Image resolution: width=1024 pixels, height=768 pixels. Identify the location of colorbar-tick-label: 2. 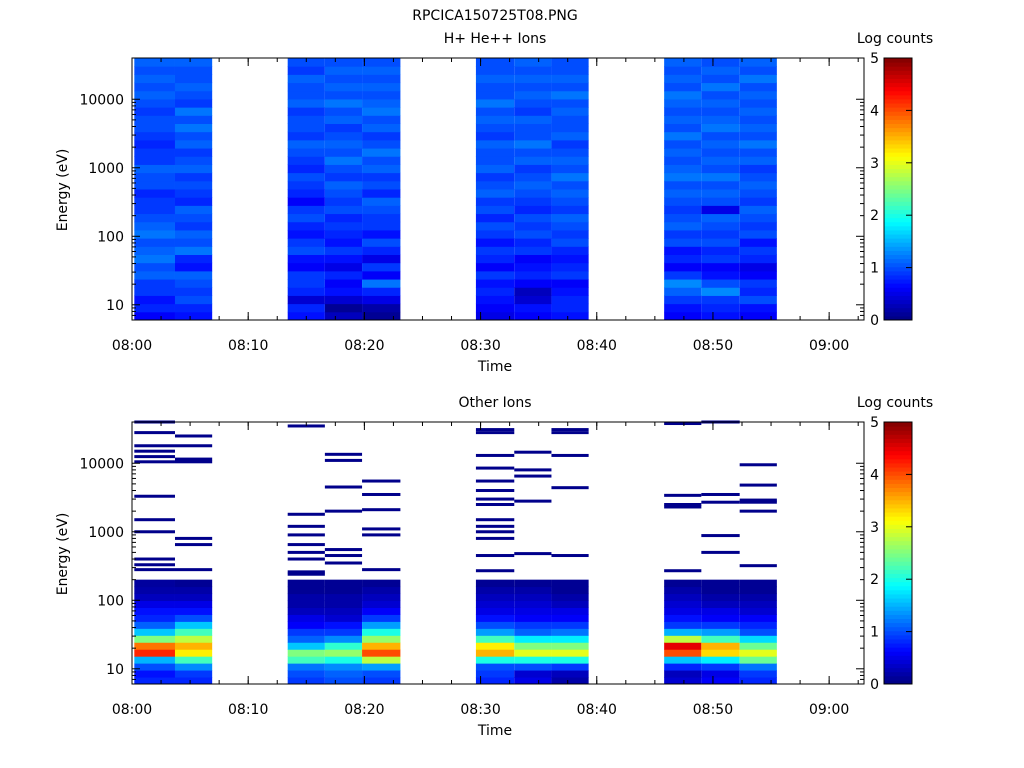
(874, 580).